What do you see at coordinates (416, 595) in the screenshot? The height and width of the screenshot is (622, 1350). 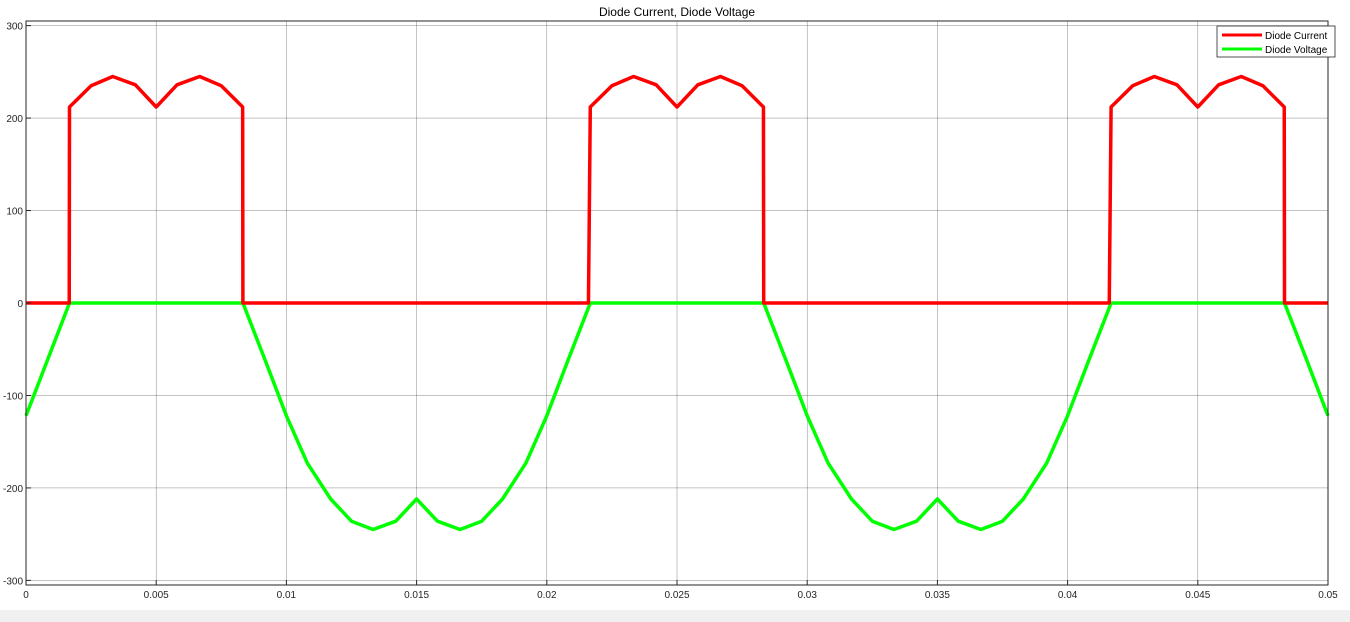 I see `x-tick-label: 0.015` at bounding box center [416, 595].